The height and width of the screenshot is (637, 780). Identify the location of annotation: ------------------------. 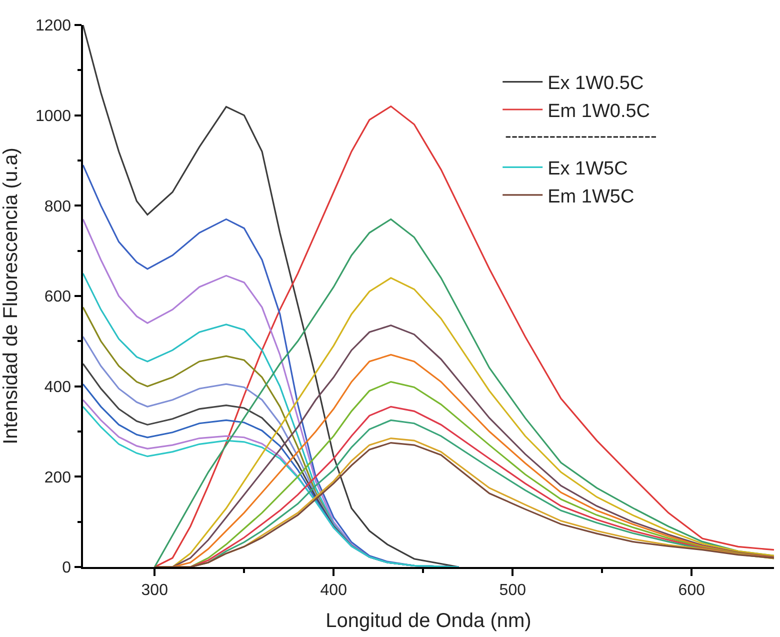
(581, 136).